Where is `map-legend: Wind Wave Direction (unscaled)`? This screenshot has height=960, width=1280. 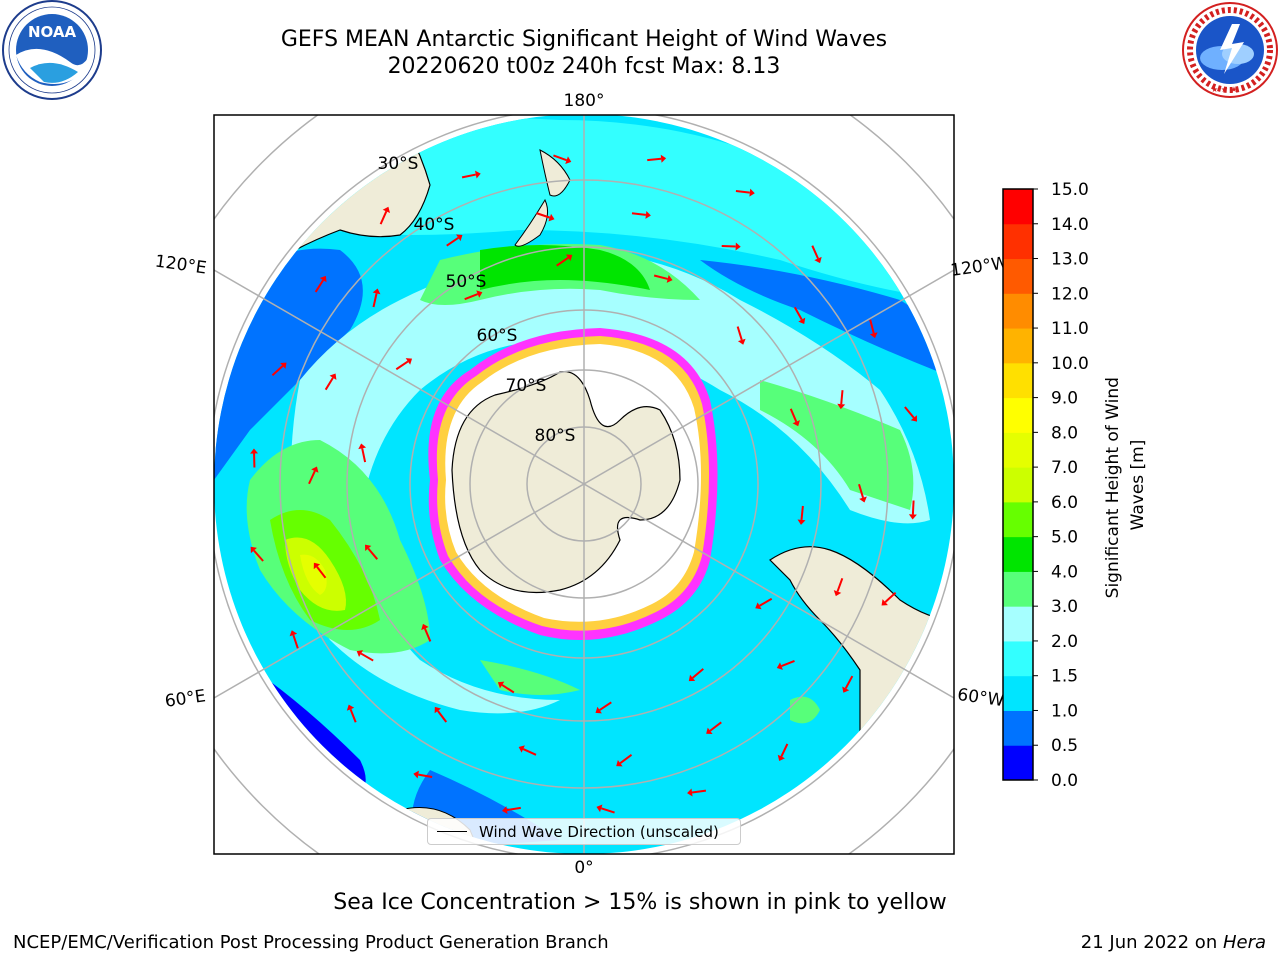 map-legend: Wind Wave Direction (unscaled) is located at coordinates (584, 831).